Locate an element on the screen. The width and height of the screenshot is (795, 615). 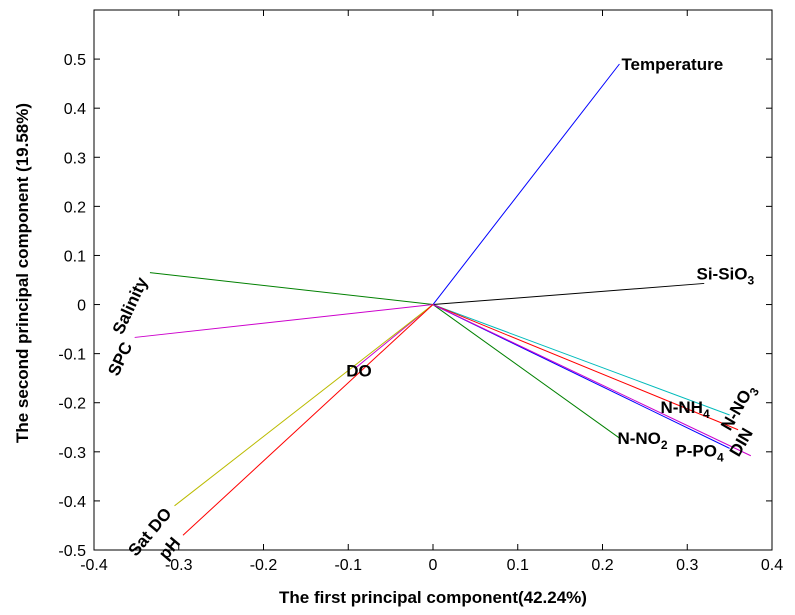
vector-label: P-PO4 is located at coordinates (699, 452).